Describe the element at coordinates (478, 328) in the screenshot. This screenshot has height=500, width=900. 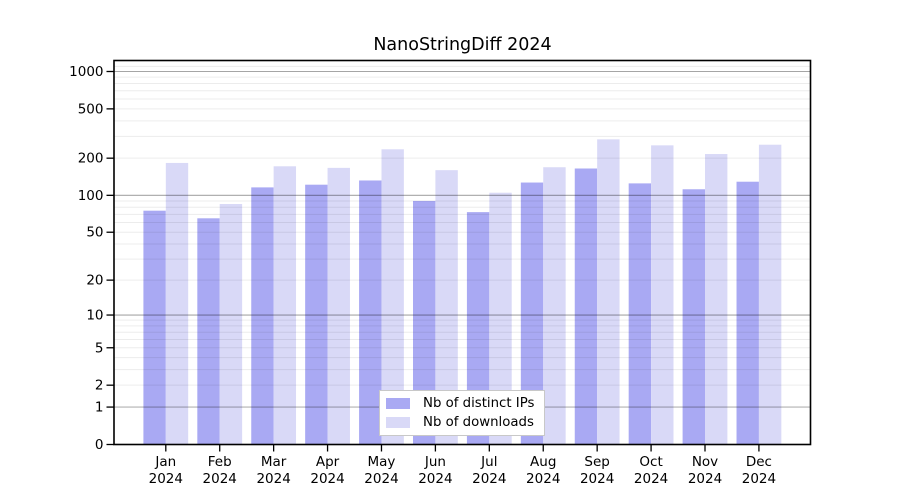
I see `bar-ips-jul` at that location.